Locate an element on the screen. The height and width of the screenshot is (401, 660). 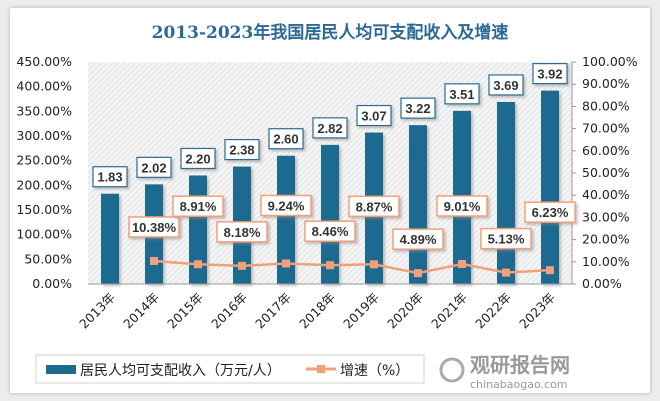
right-axis-tick-label: 100.00% is located at coordinates (610, 61).